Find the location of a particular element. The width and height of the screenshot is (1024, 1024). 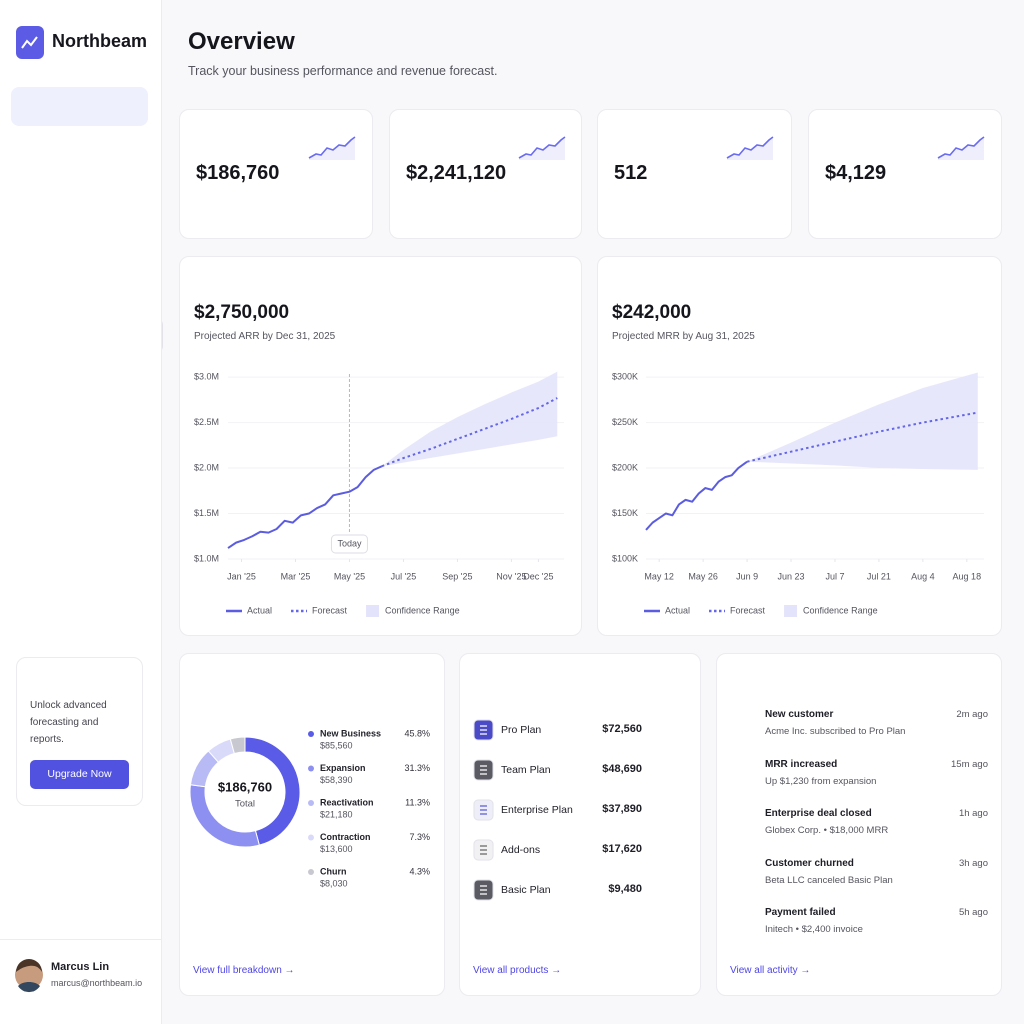

activity-text: Up $1,230 from expansion is located at coordinates (821, 781).